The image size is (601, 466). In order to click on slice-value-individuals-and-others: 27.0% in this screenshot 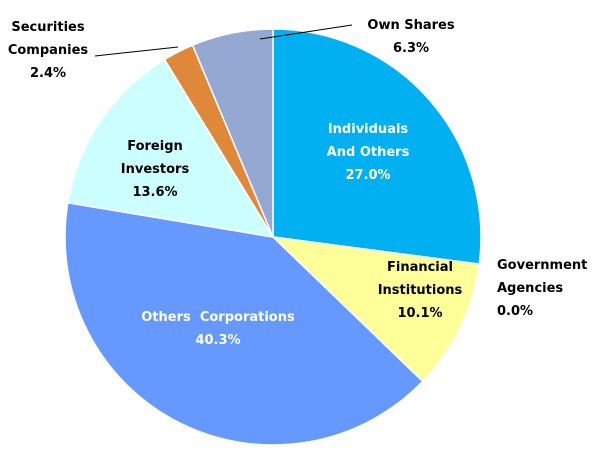, I will do `click(367, 175)`.